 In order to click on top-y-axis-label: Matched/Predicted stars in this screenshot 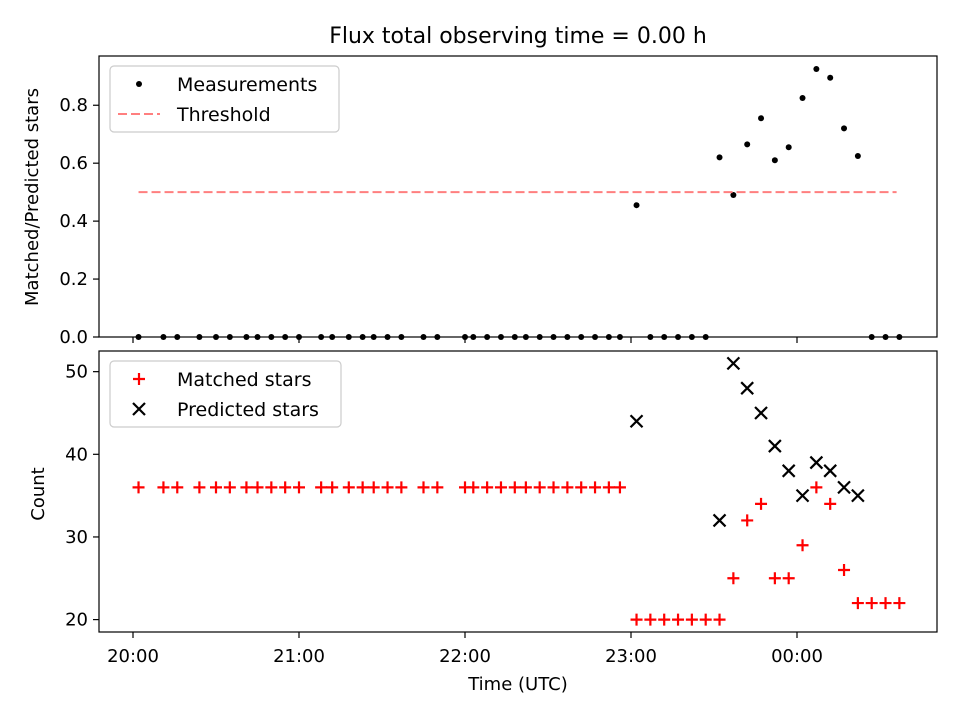, I will do `click(32, 197)`.